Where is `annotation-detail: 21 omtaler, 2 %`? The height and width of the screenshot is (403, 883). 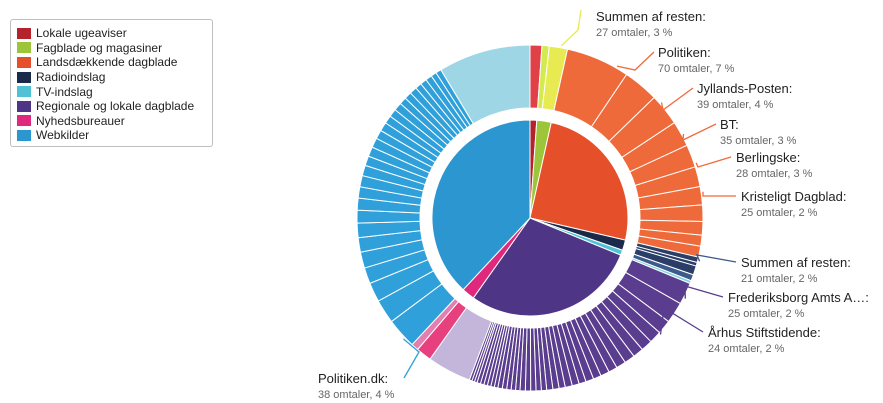
annotation-detail: 21 omtaler, 2 % is located at coordinates (779, 279).